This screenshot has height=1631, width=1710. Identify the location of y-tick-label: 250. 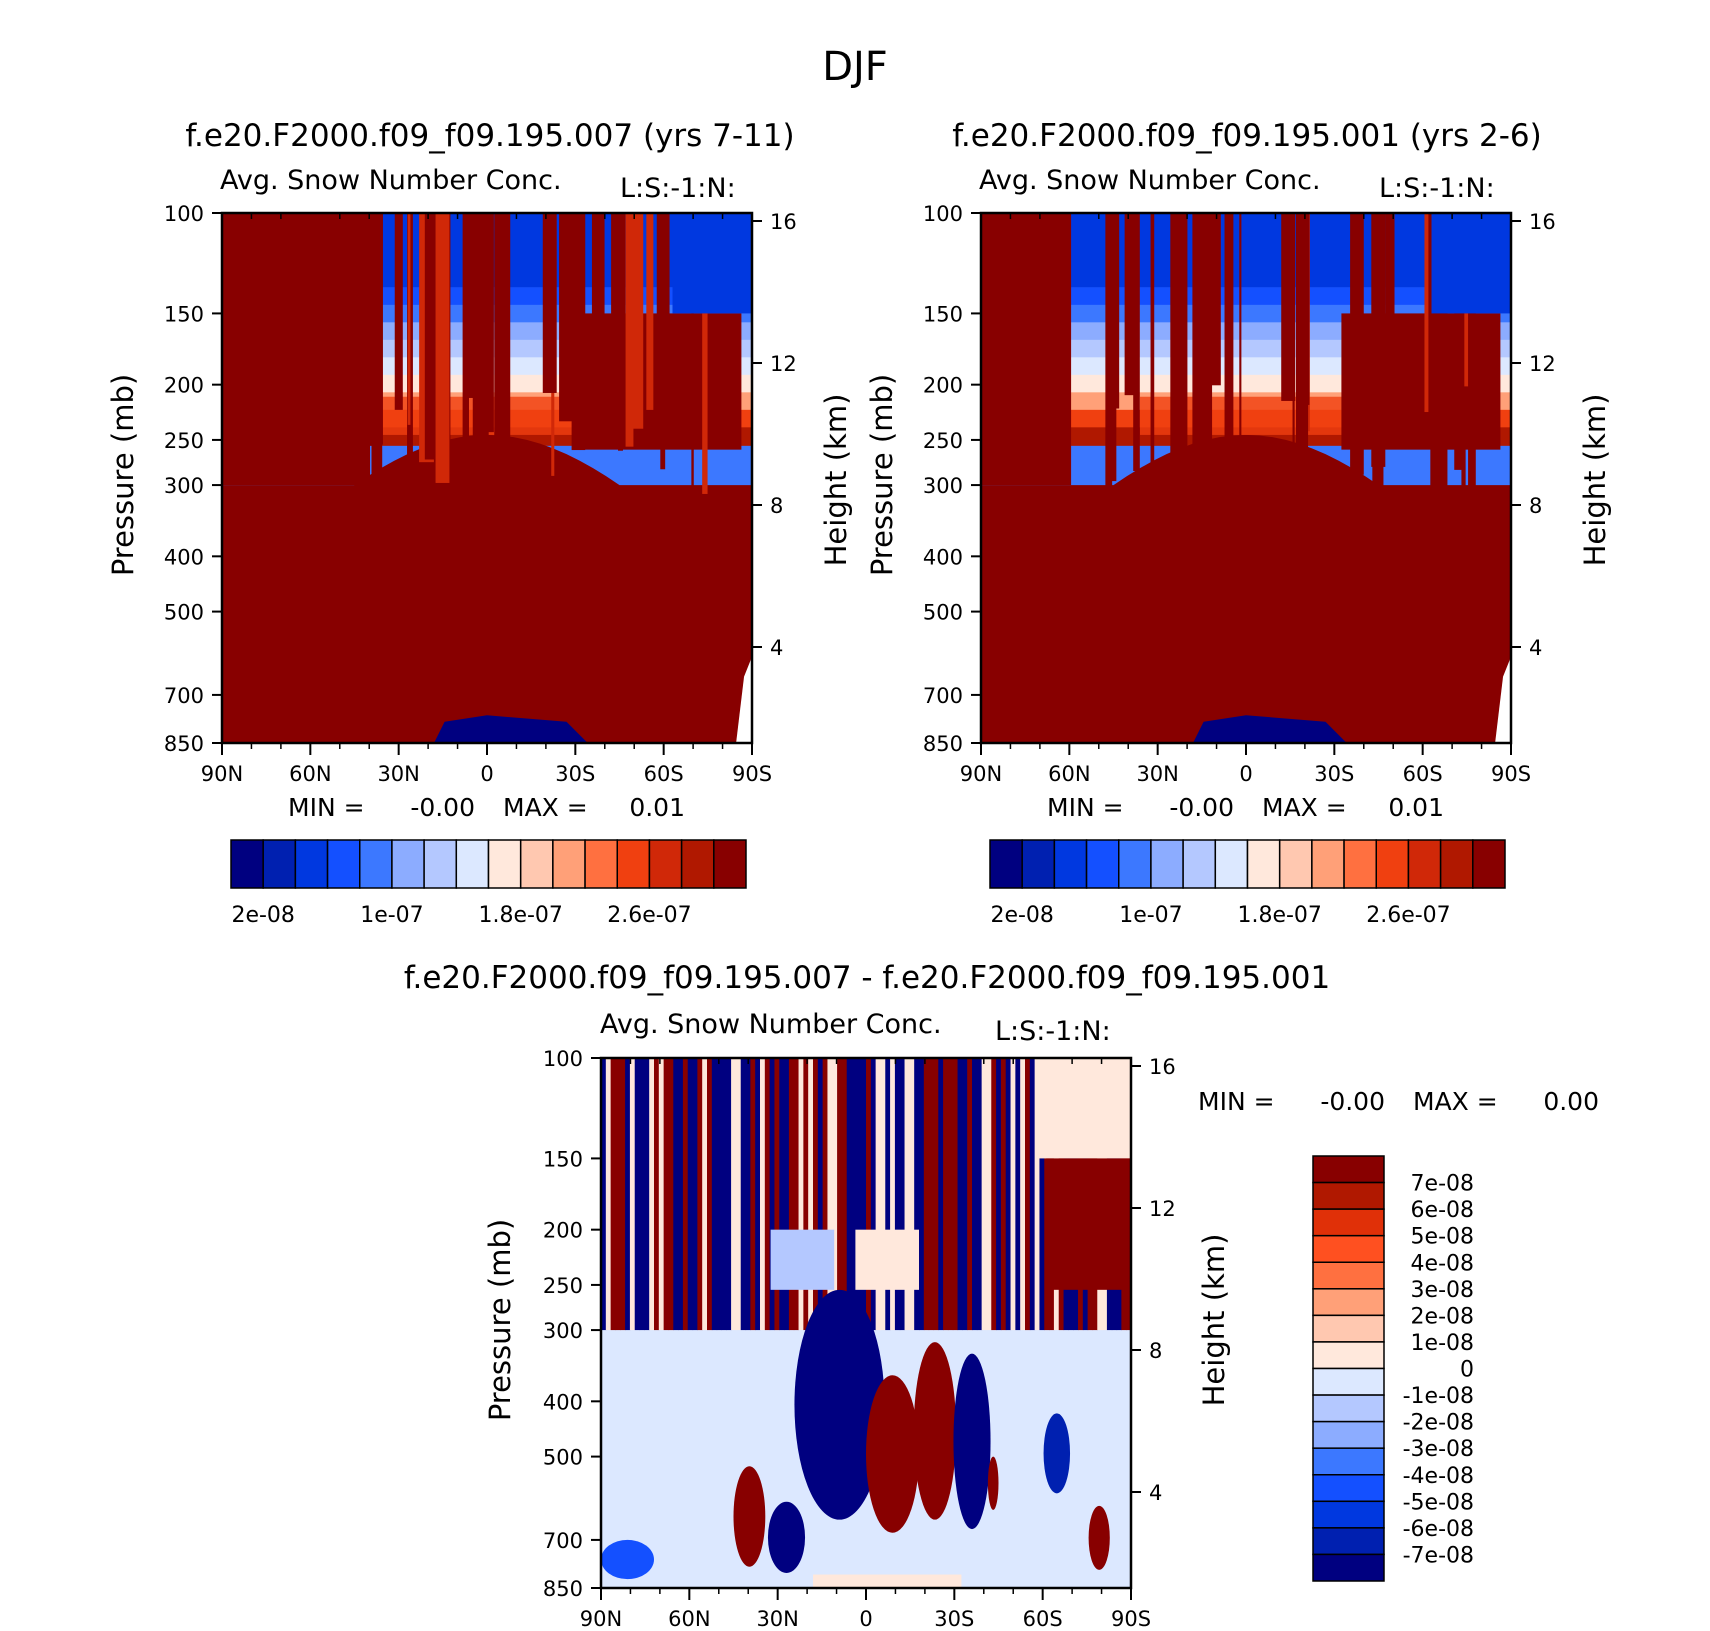
(184, 441).